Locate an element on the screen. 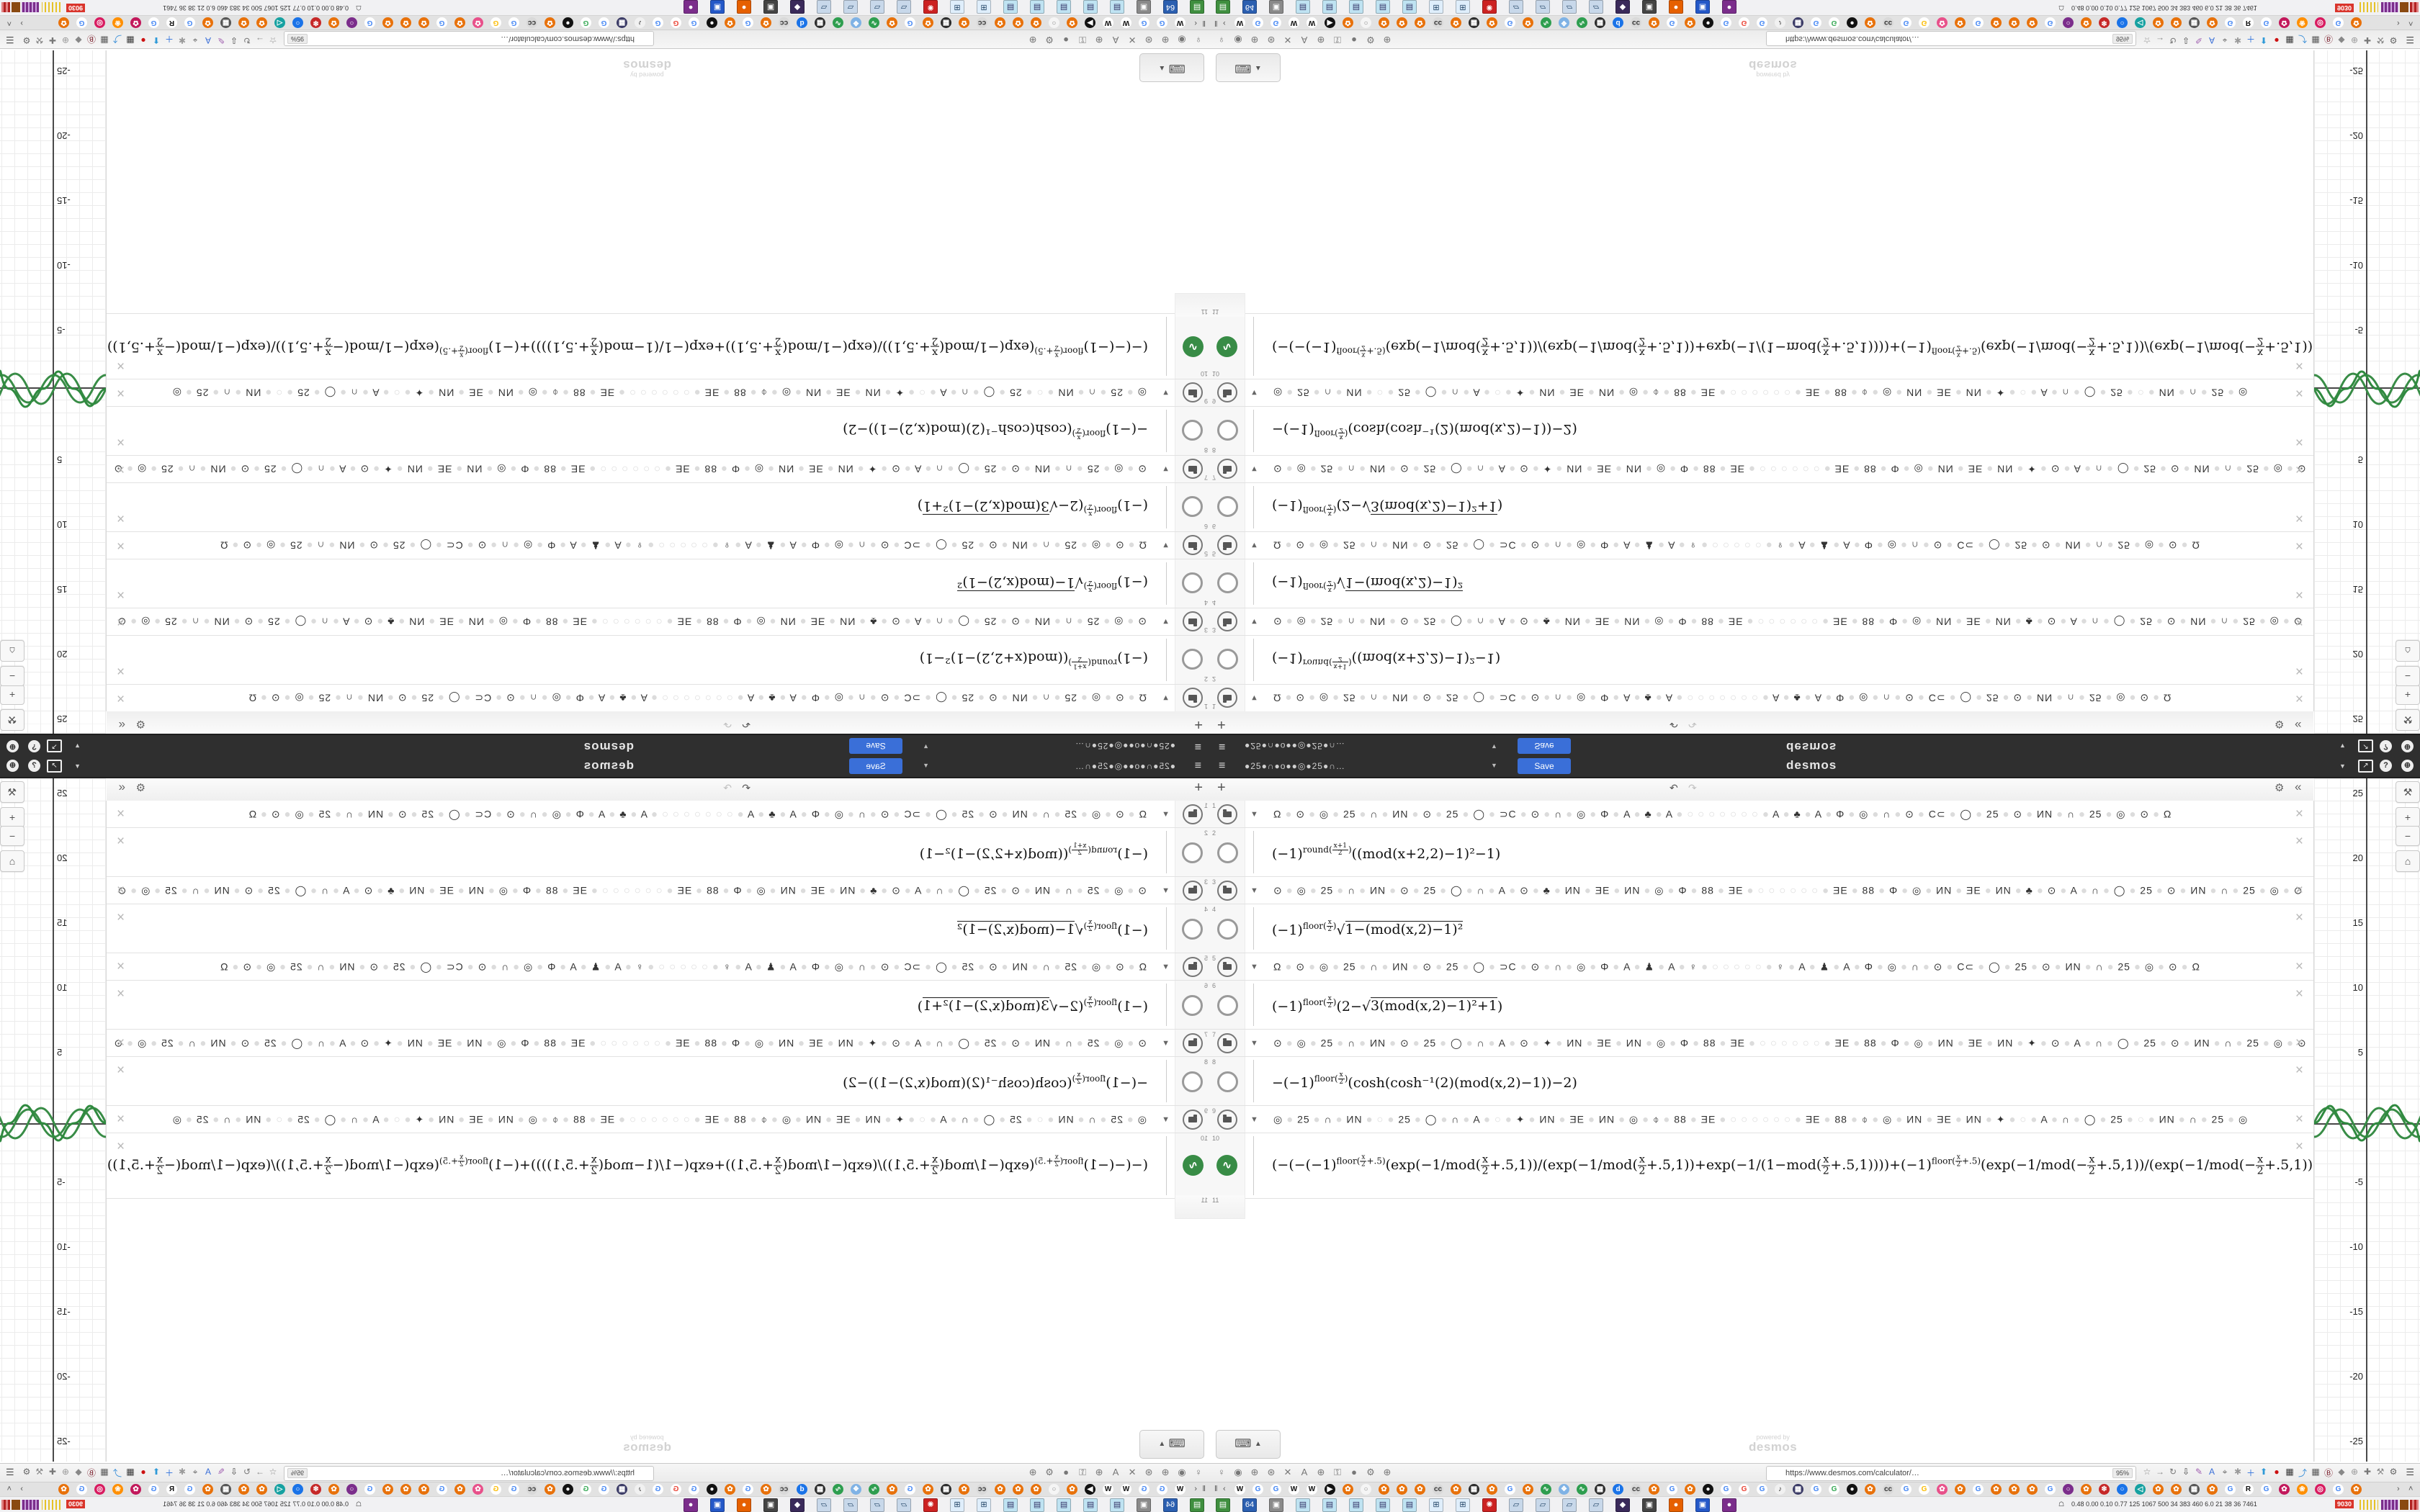 The height and width of the screenshot is (1512, 2420). tab-list-icon: ˄ is located at coordinates (9, 1489).